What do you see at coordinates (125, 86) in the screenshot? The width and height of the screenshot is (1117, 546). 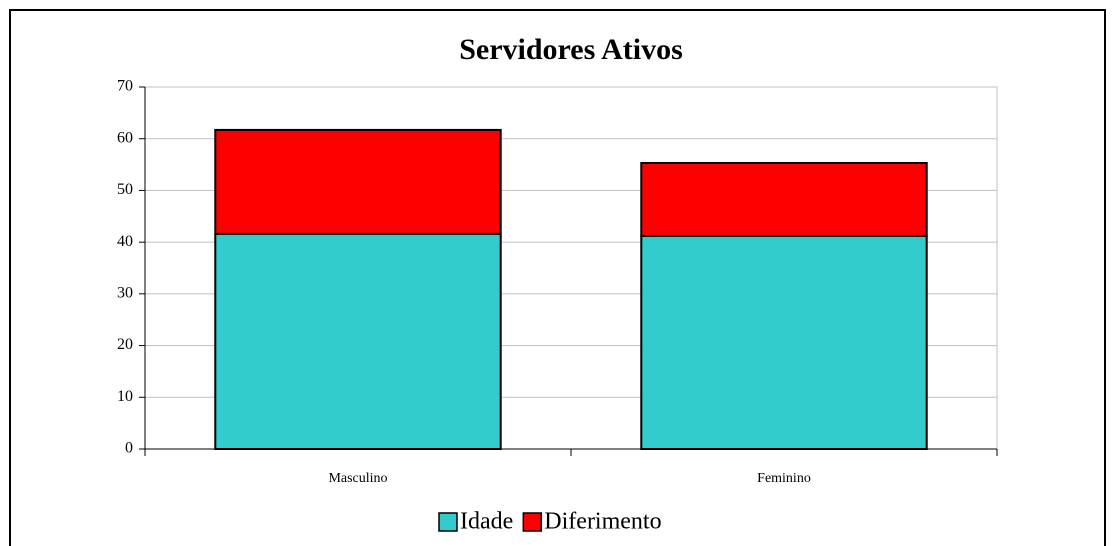 I see `y-tick-label: 70` at bounding box center [125, 86].